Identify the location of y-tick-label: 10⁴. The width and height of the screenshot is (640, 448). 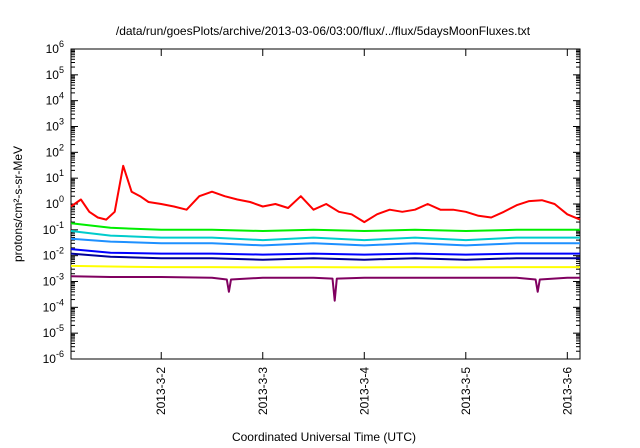
(55, 99).